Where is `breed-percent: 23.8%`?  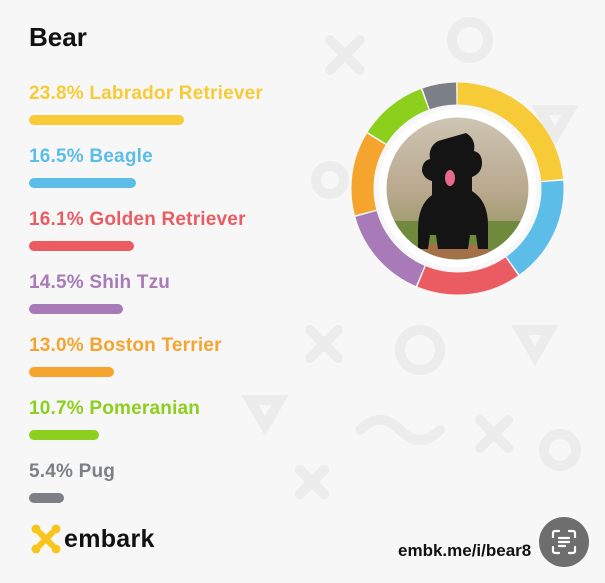 breed-percent: 23.8% is located at coordinates (56, 93).